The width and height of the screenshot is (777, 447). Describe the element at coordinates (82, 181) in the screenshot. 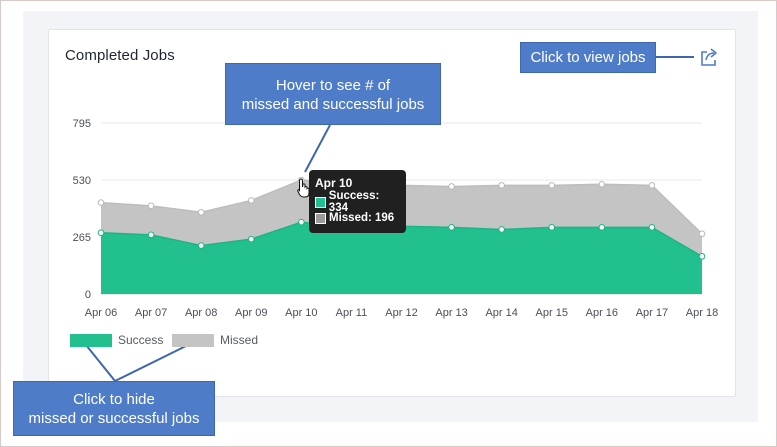

I see `y-tick-label: 530` at that location.